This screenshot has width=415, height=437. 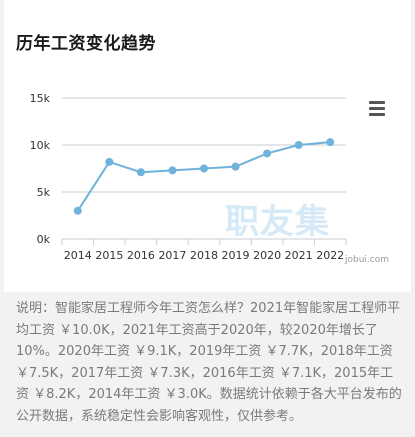 I want to click on x-tick-label: 2014, so click(x=78, y=255).